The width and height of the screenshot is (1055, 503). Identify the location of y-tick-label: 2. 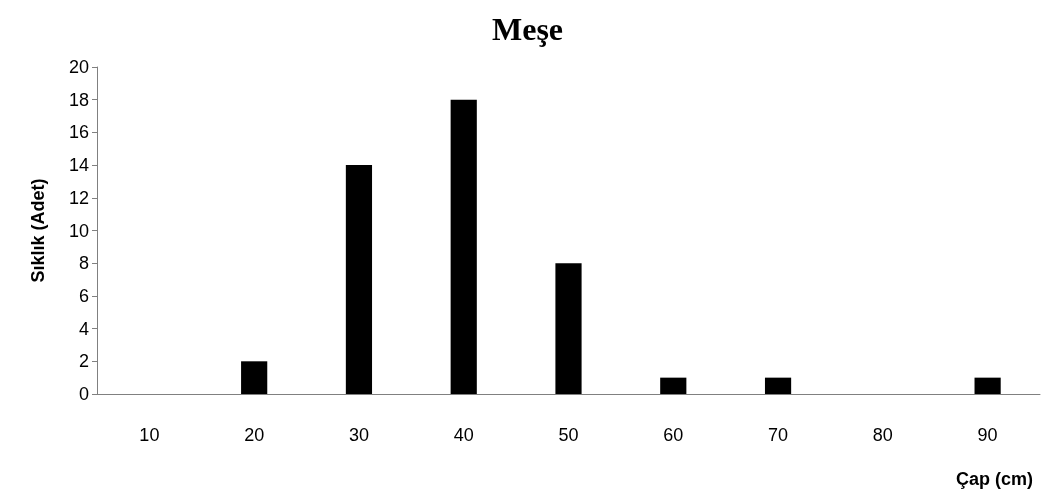
(83, 361).